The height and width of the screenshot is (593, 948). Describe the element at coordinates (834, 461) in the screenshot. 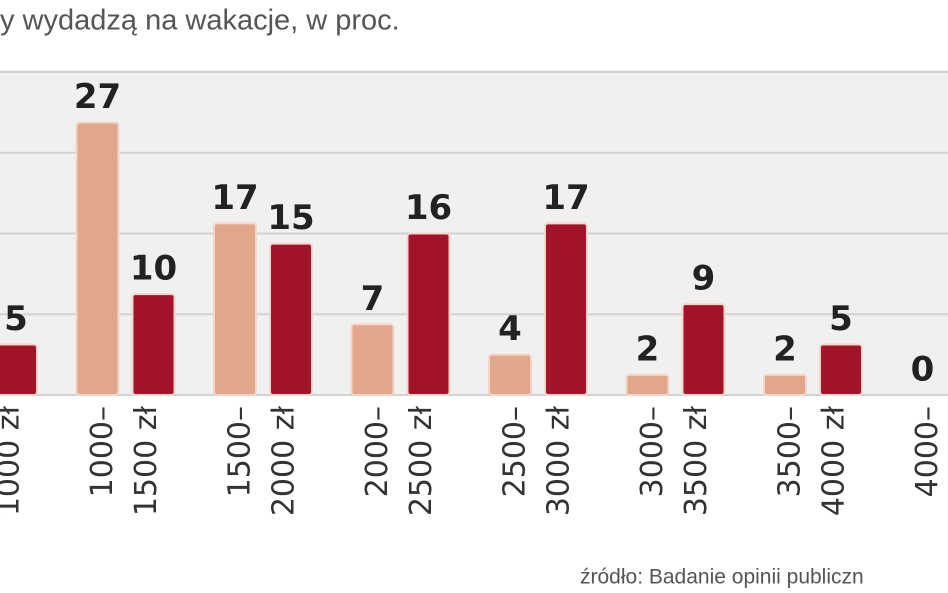

I see `x-tick-label: 4000 zł` at that location.